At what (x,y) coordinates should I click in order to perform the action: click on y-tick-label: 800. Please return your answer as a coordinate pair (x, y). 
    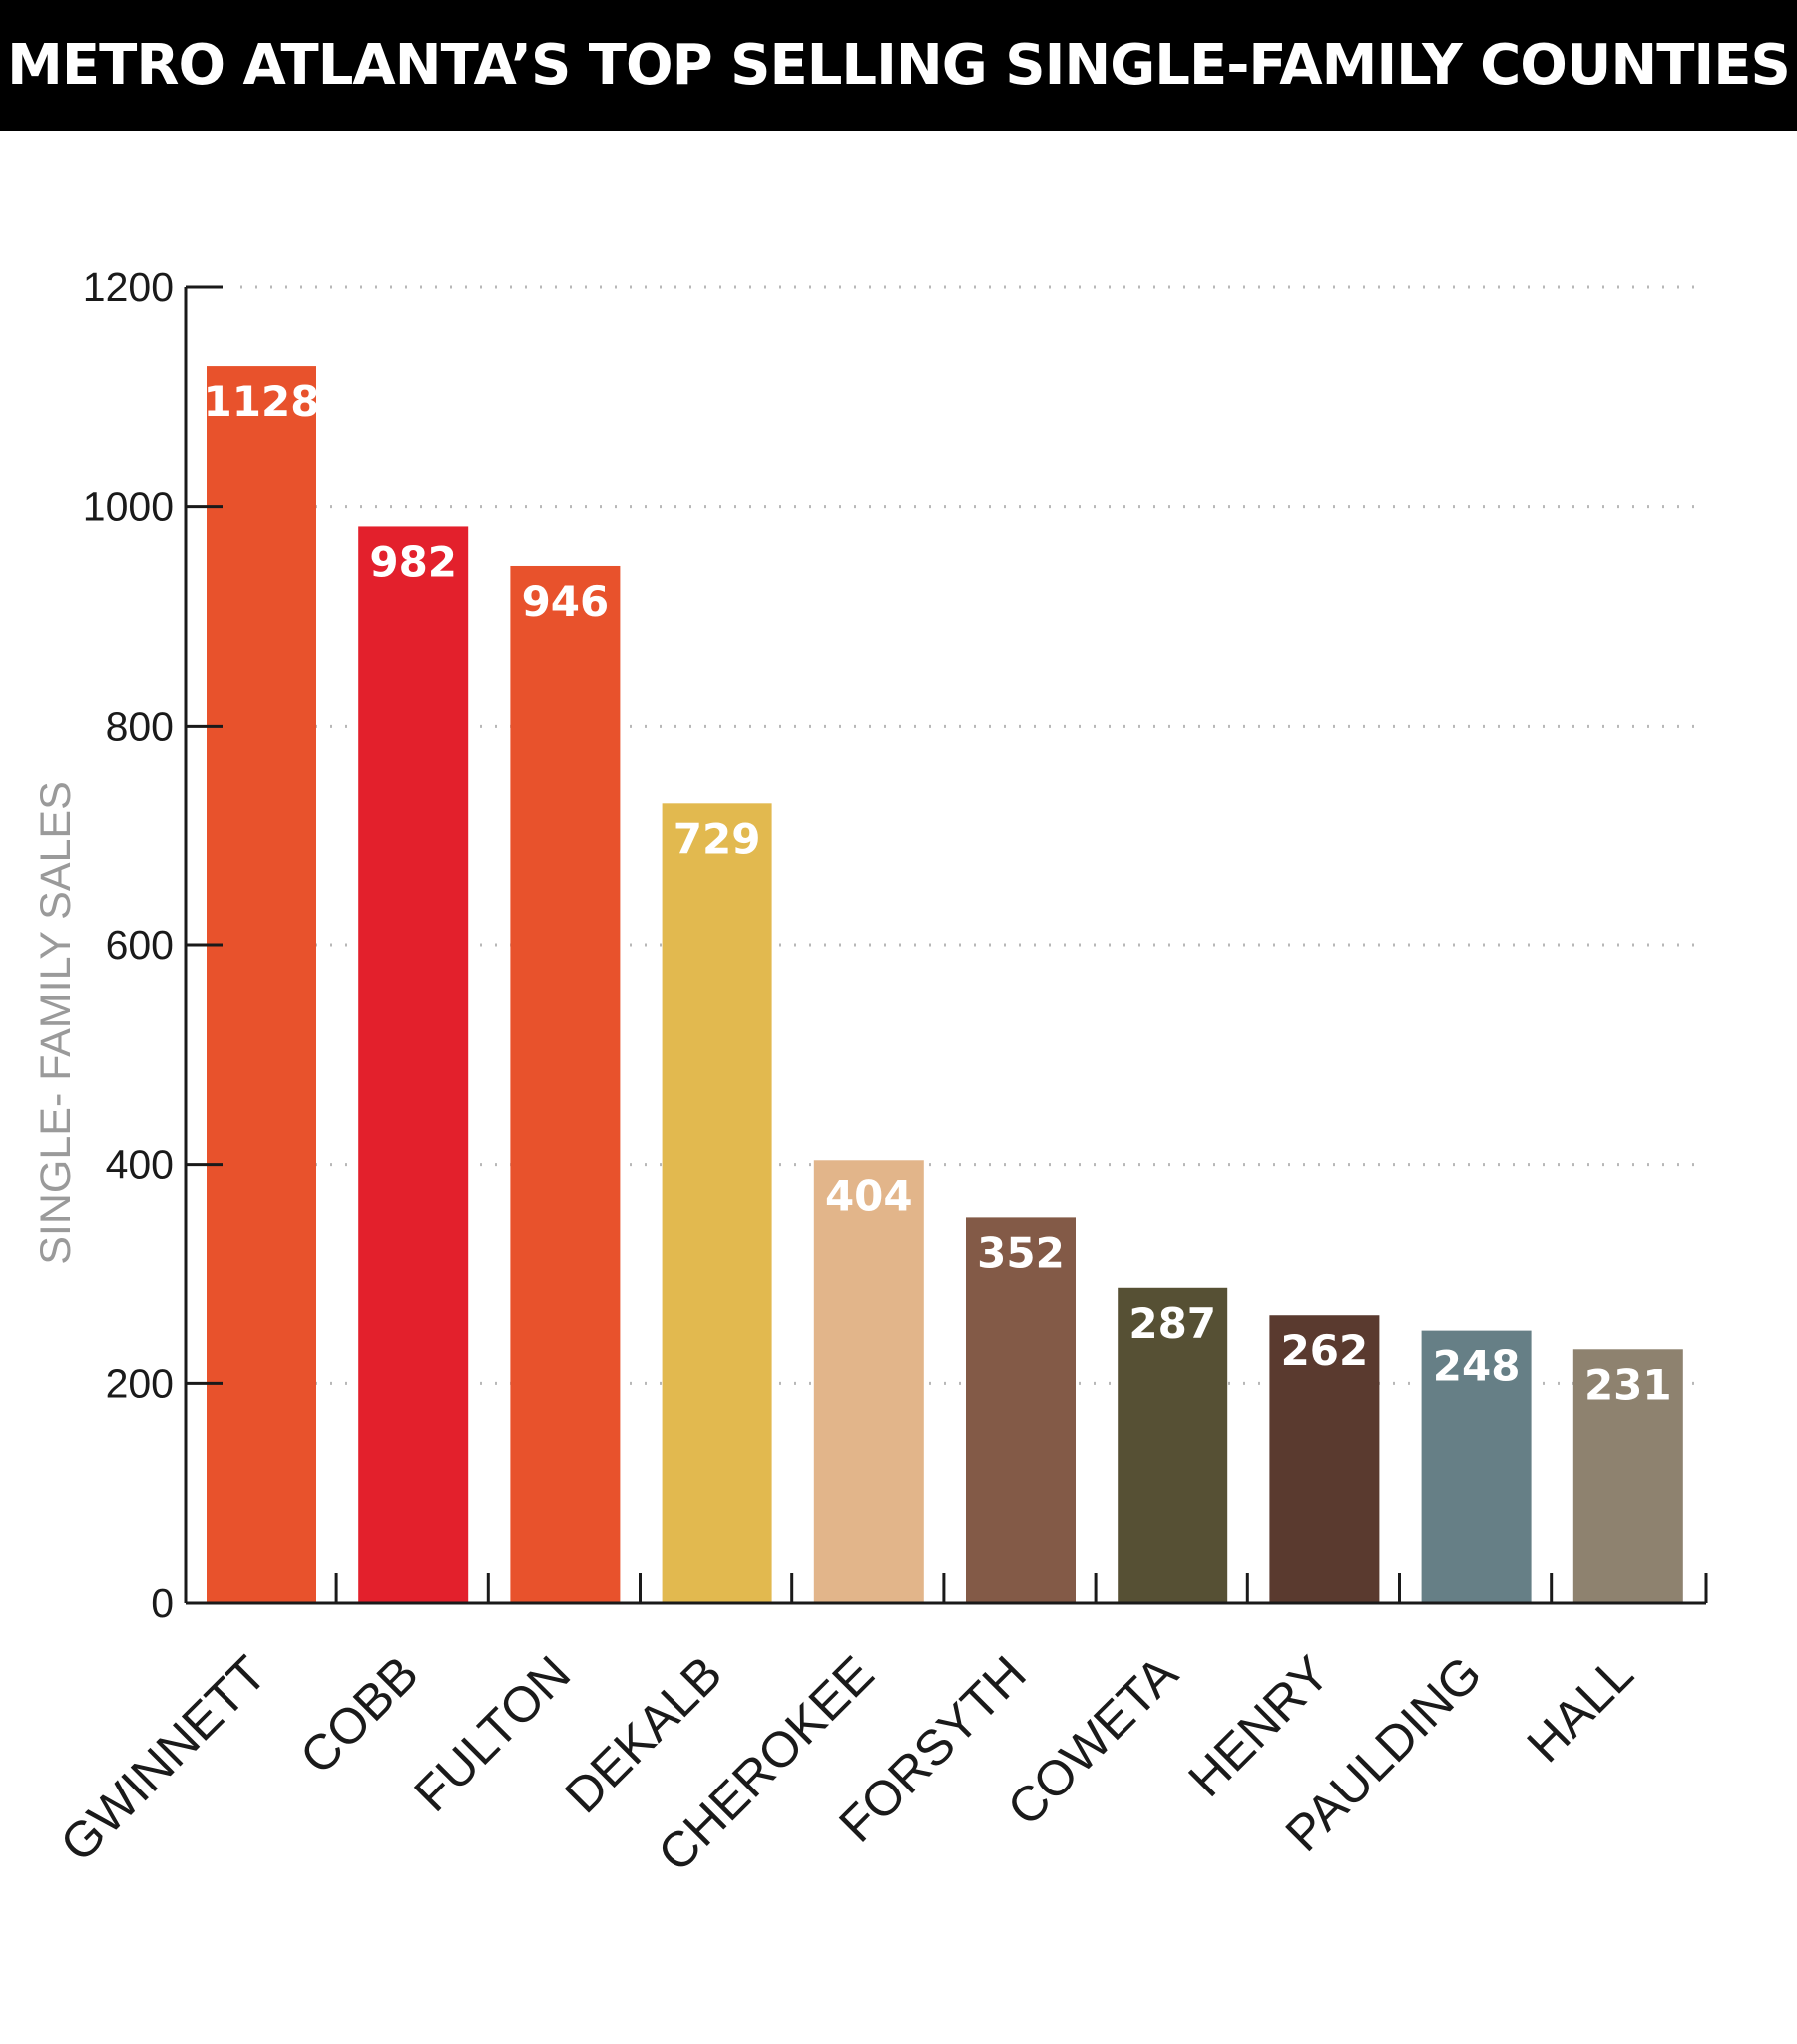
    Looking at the image, I should click on (140, 726).